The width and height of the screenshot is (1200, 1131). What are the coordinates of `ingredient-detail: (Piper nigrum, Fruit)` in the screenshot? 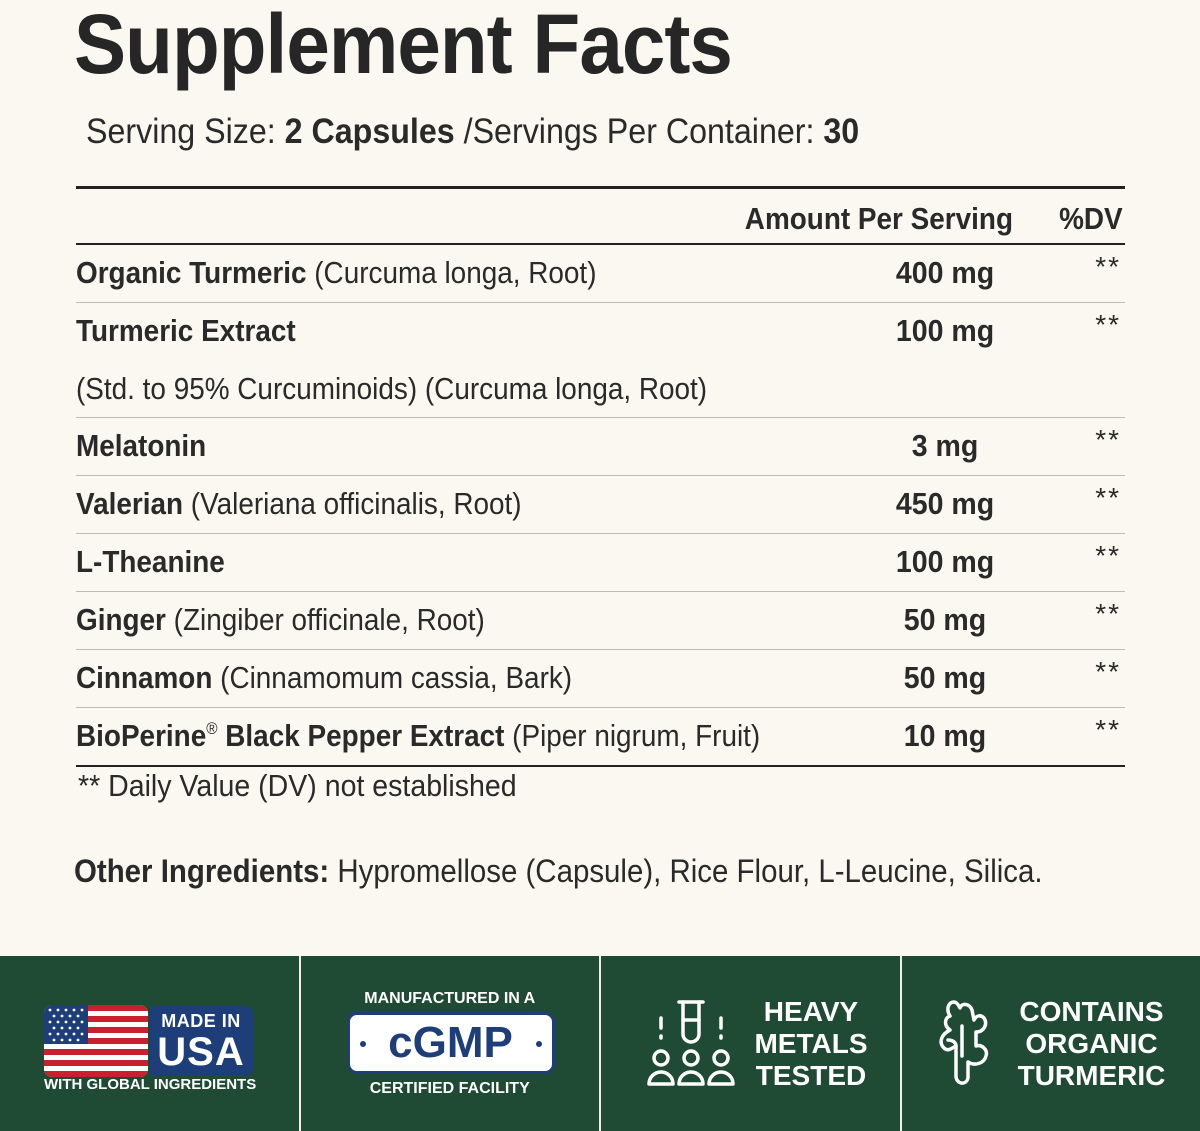 It's located at (632, 735).